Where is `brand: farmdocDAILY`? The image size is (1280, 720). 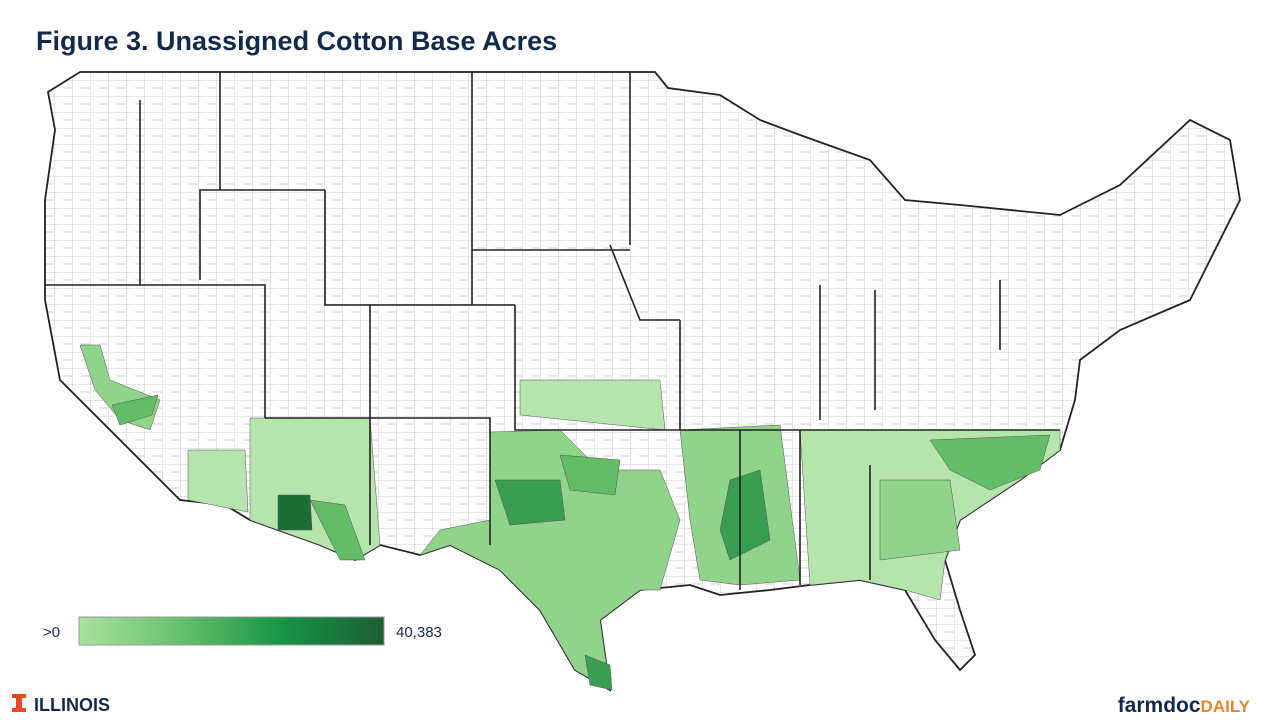 brand: farmdocDAILY is located at coordinates (1184, 705).